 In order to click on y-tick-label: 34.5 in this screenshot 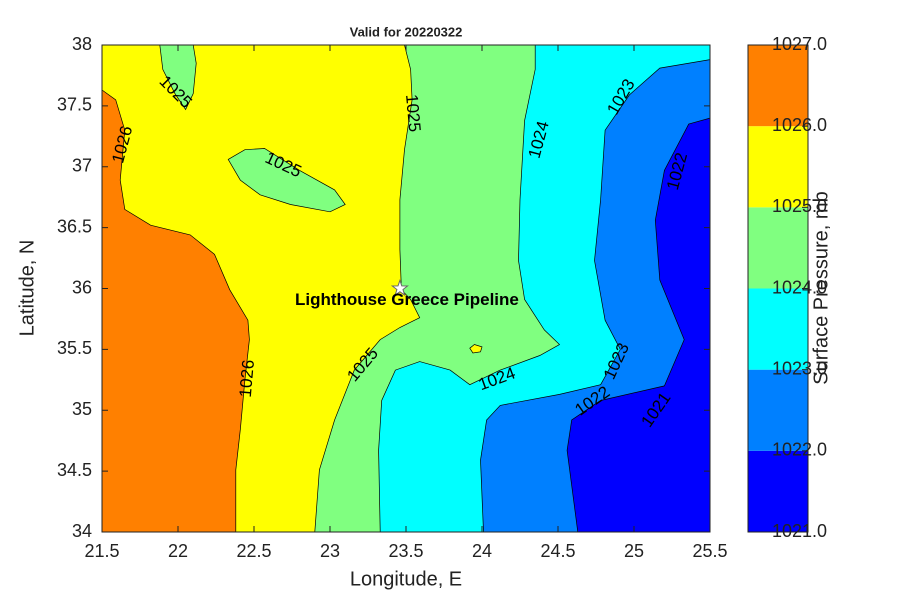, I will do `click(74, 470)`.